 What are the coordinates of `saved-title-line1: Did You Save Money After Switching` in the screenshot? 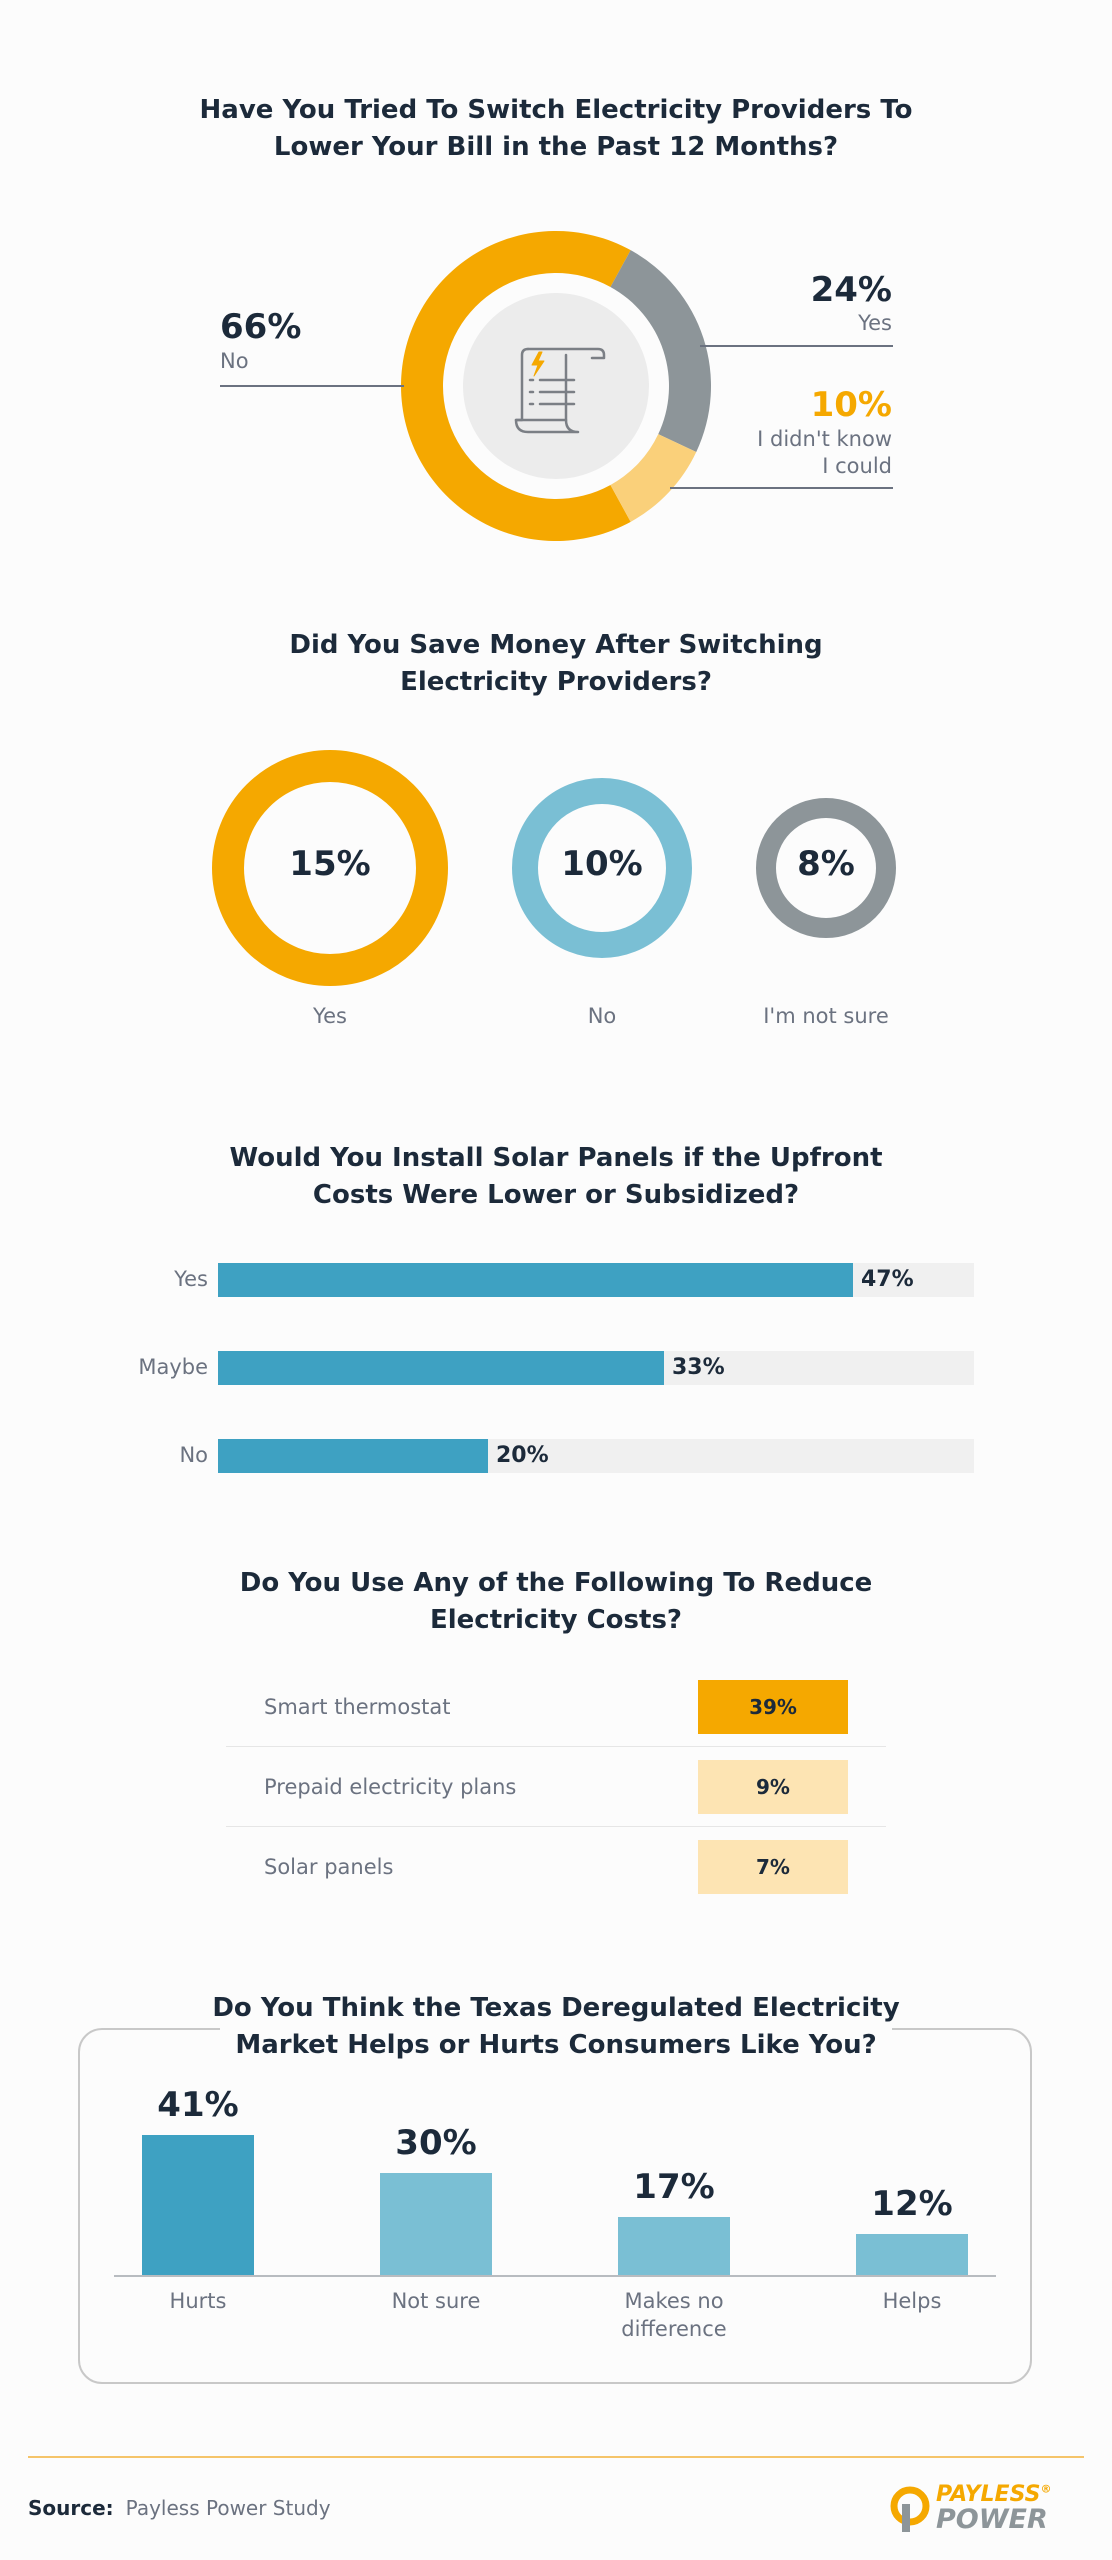 It's located at (556, 645).